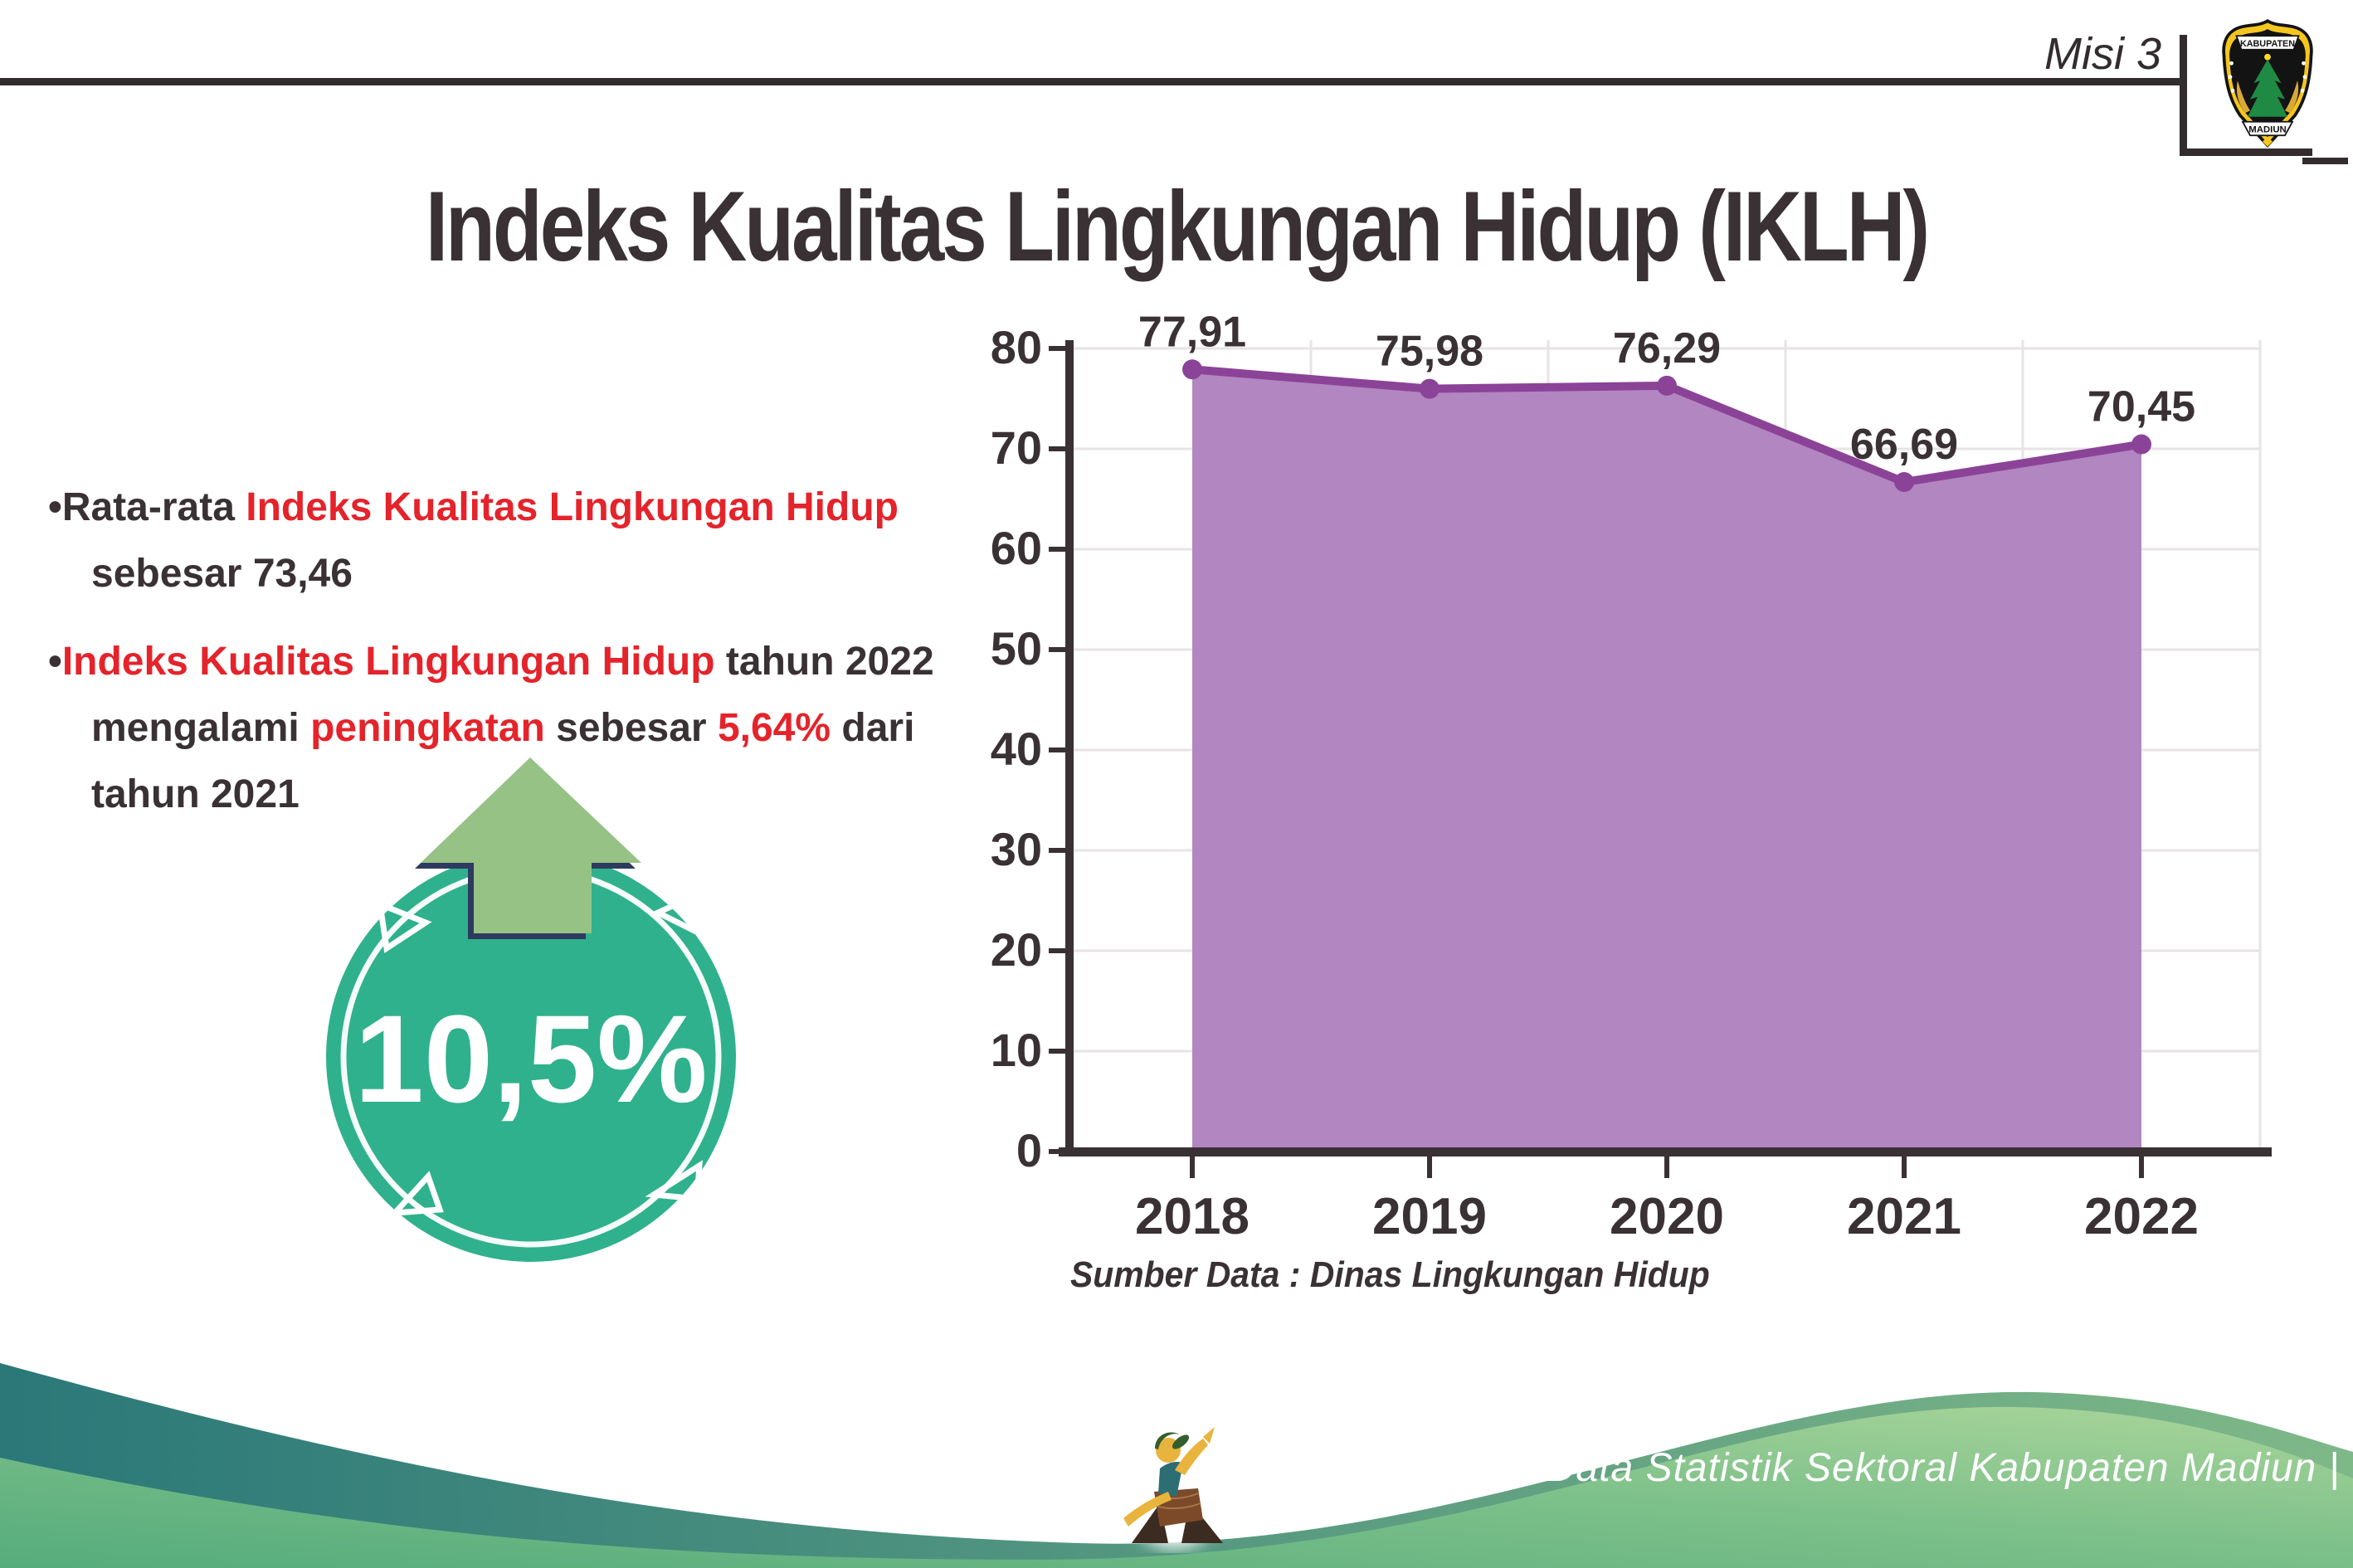 The image size is (2353, 1568). I want to click on bullet2-line3: tahun 2021, so click(504, 795).